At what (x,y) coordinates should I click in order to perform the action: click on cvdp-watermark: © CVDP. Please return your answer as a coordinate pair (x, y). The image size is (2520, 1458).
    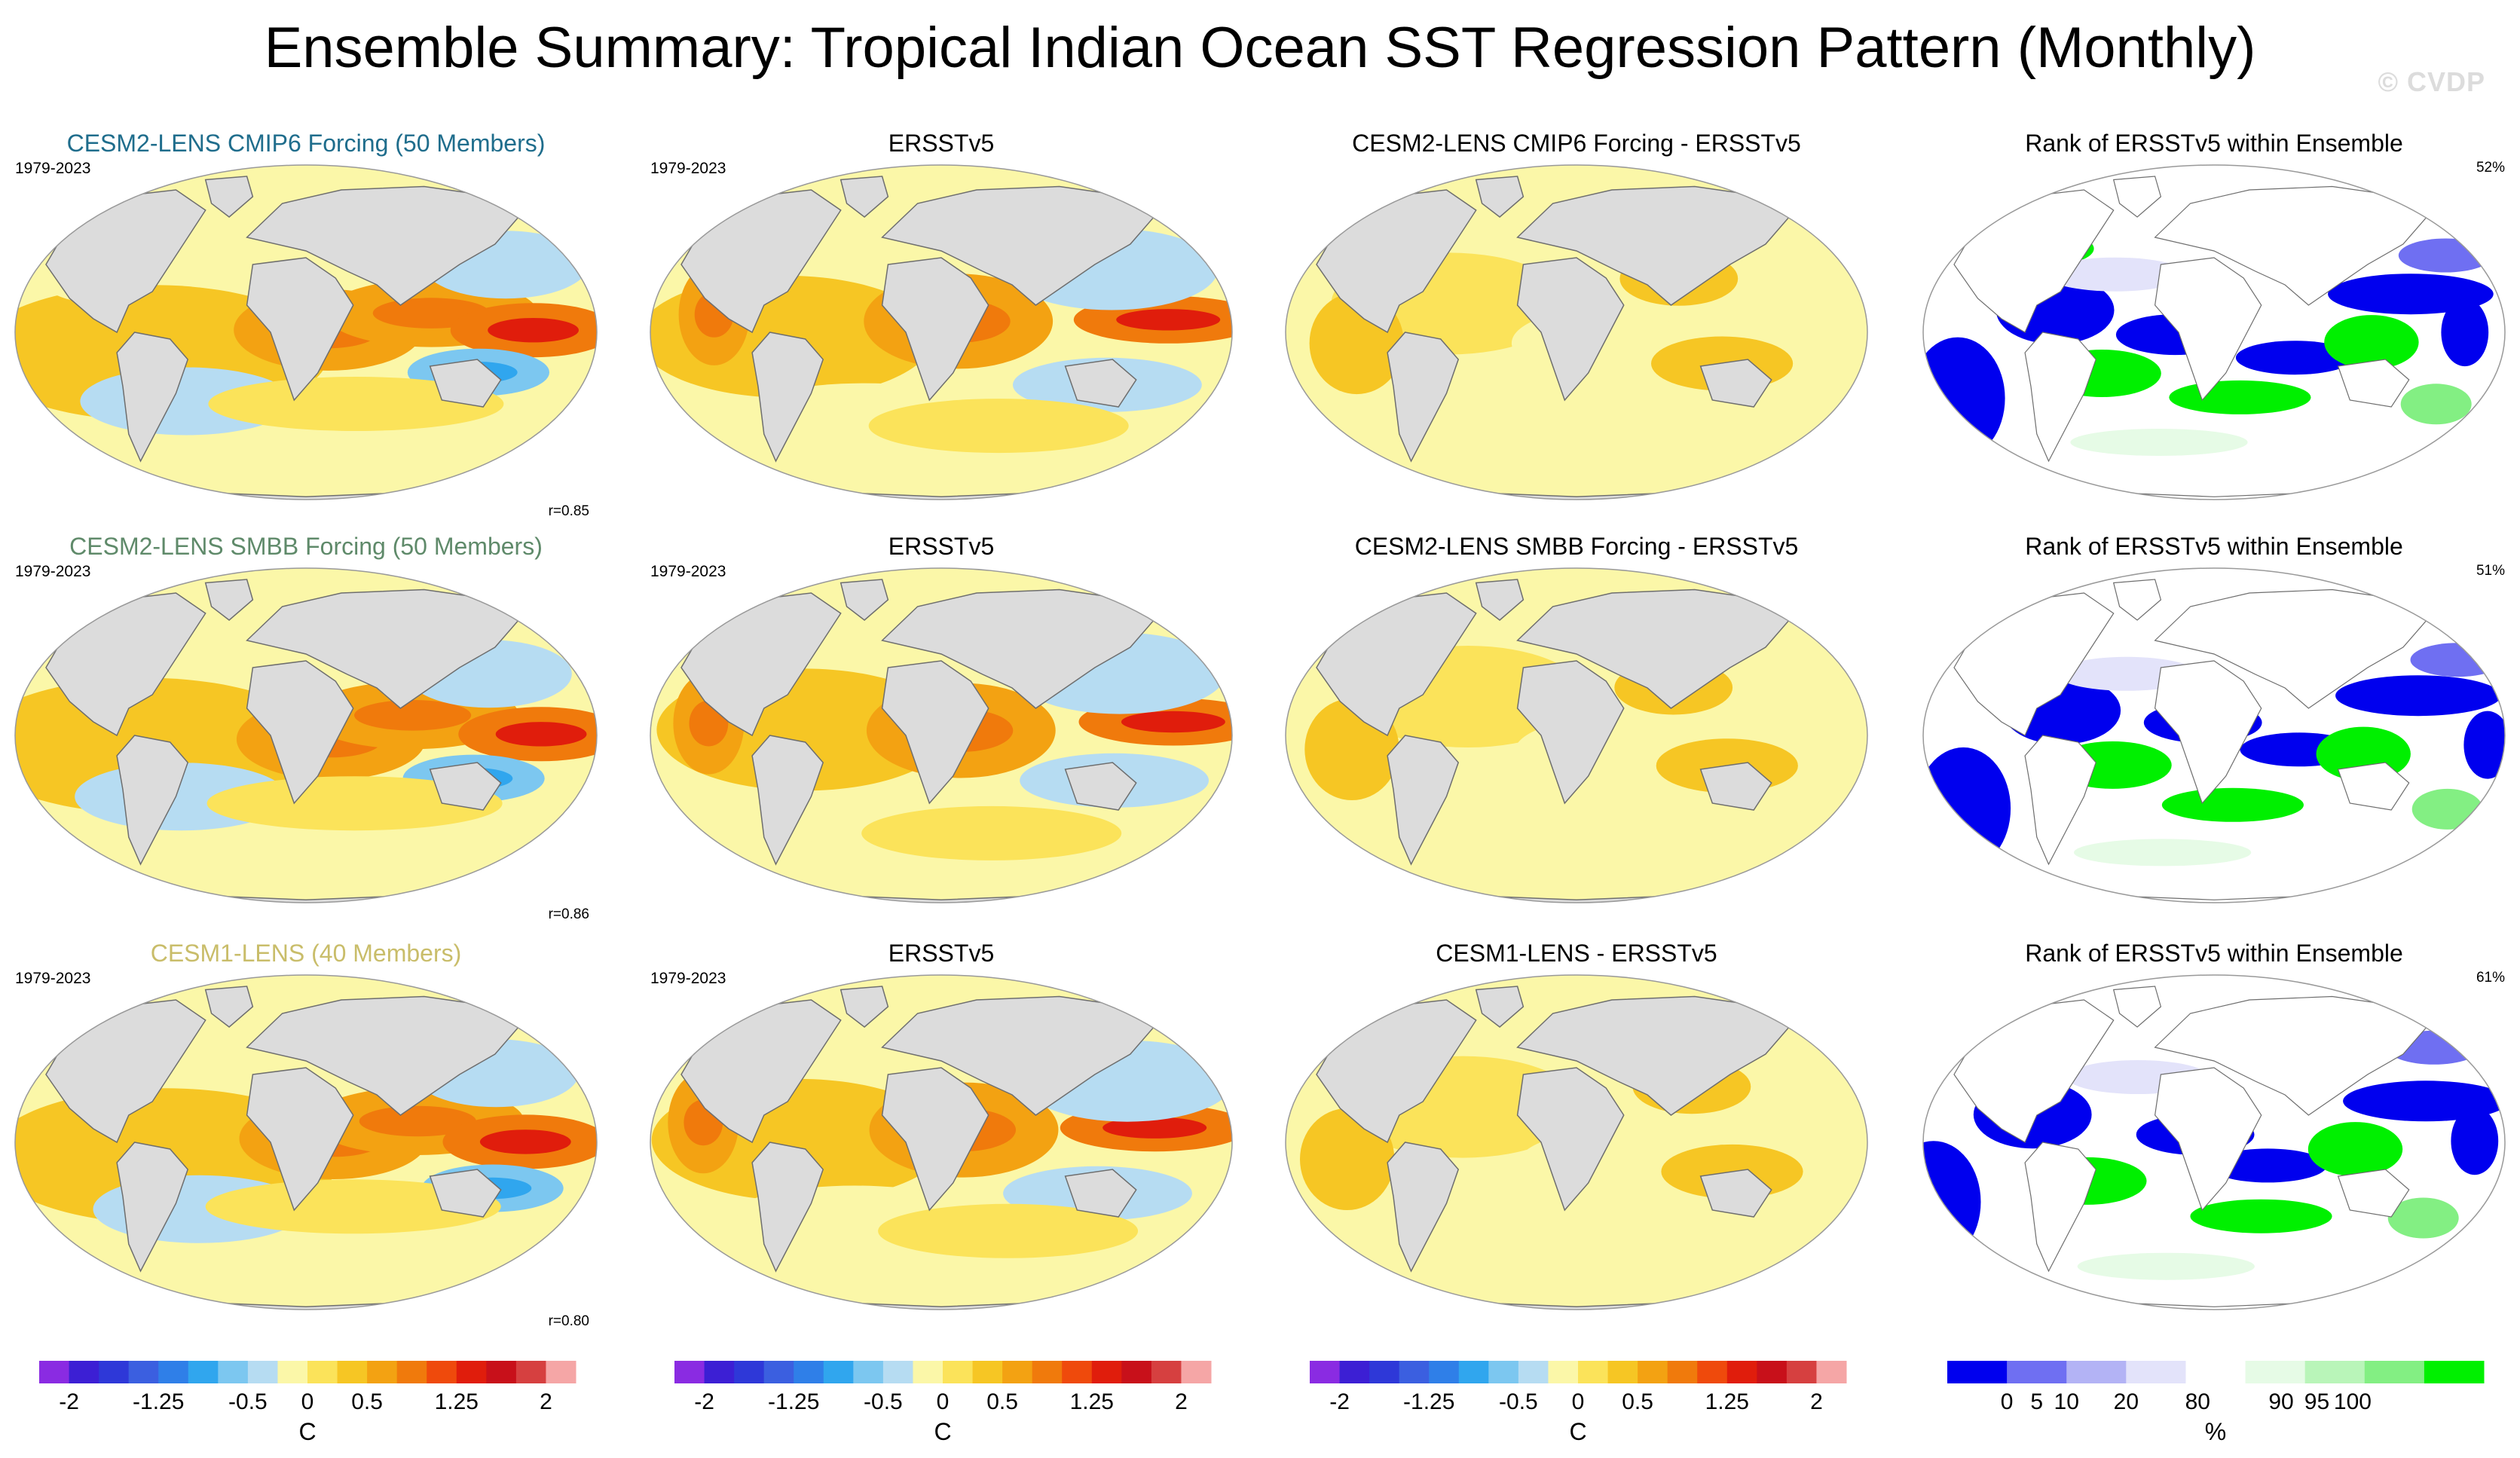
    Looking at the image, I should click on (2431, 81).